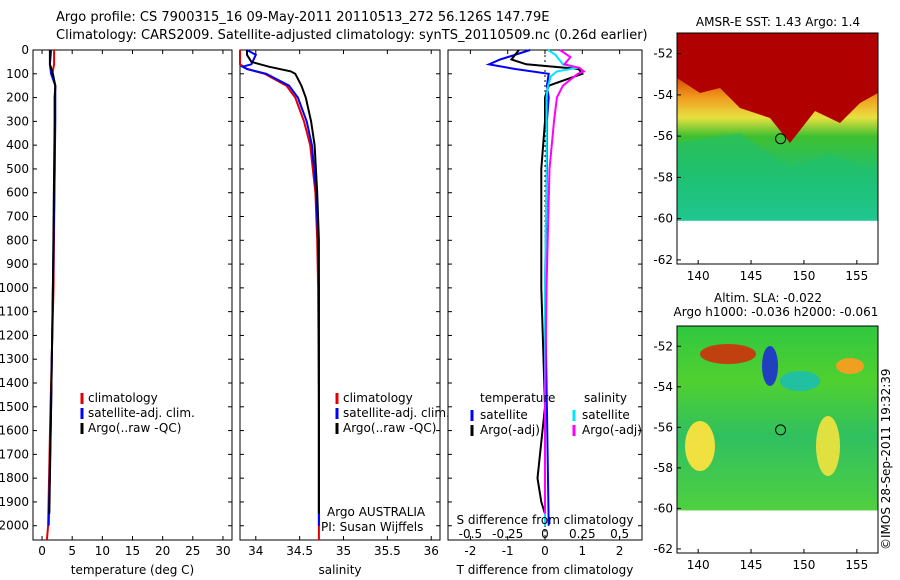 This screenshot has width=900, height=580. I want to click on map-x-tick-label: 155, so click(856, 276).